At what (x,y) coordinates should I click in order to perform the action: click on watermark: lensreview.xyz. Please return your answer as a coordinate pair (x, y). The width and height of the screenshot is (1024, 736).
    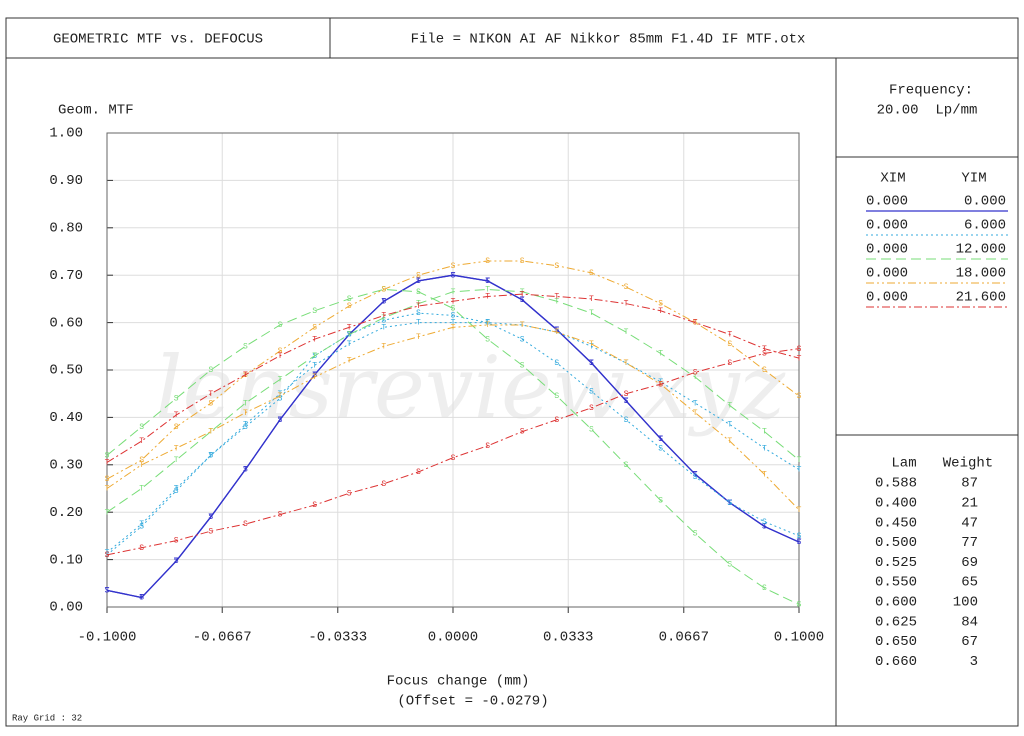
    Looking at the image, I should click on (470, 389).